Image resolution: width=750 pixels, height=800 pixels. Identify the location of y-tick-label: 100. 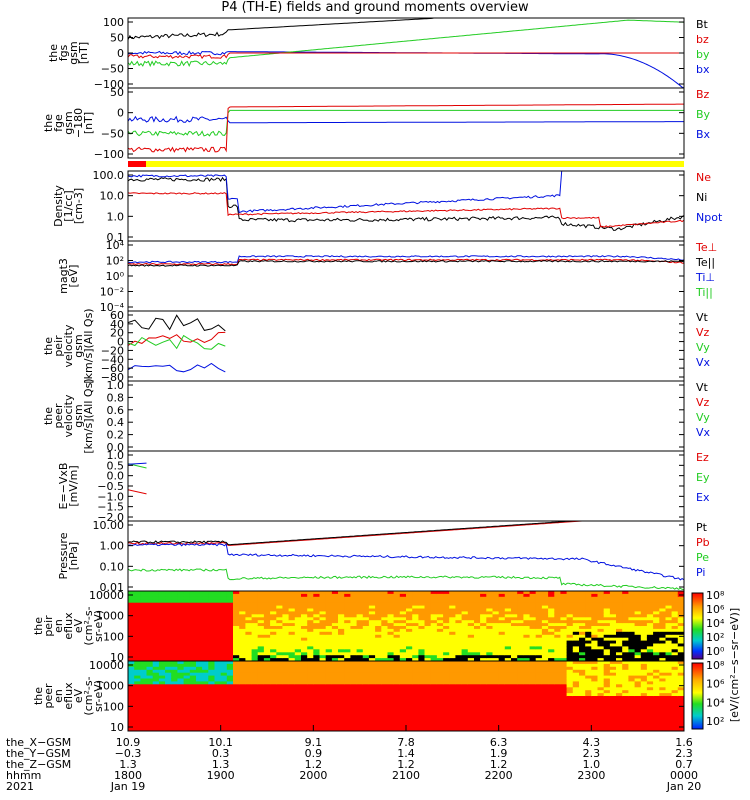
(113, 636).